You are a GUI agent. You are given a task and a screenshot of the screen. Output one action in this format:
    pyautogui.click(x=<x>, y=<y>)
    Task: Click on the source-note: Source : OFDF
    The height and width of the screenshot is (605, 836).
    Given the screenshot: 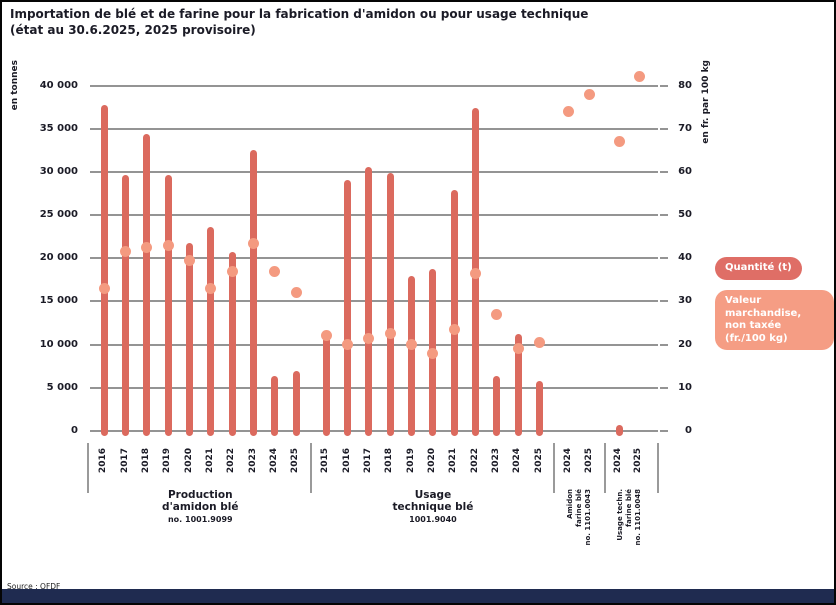 What is the action you would take?
    pyautogui.click(x=34, y=586)
    